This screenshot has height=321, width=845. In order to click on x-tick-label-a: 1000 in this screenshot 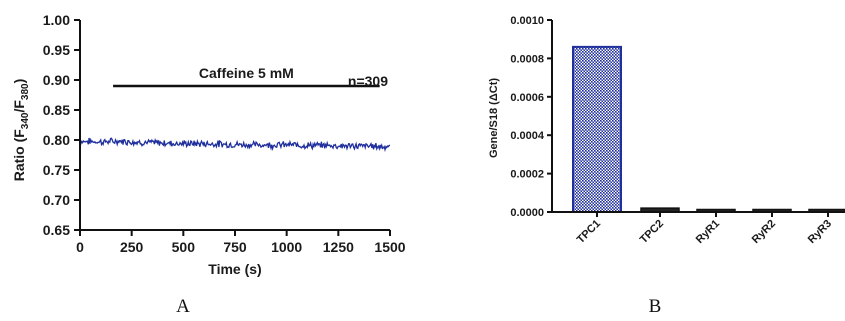, I will do `click(286, 247)`.